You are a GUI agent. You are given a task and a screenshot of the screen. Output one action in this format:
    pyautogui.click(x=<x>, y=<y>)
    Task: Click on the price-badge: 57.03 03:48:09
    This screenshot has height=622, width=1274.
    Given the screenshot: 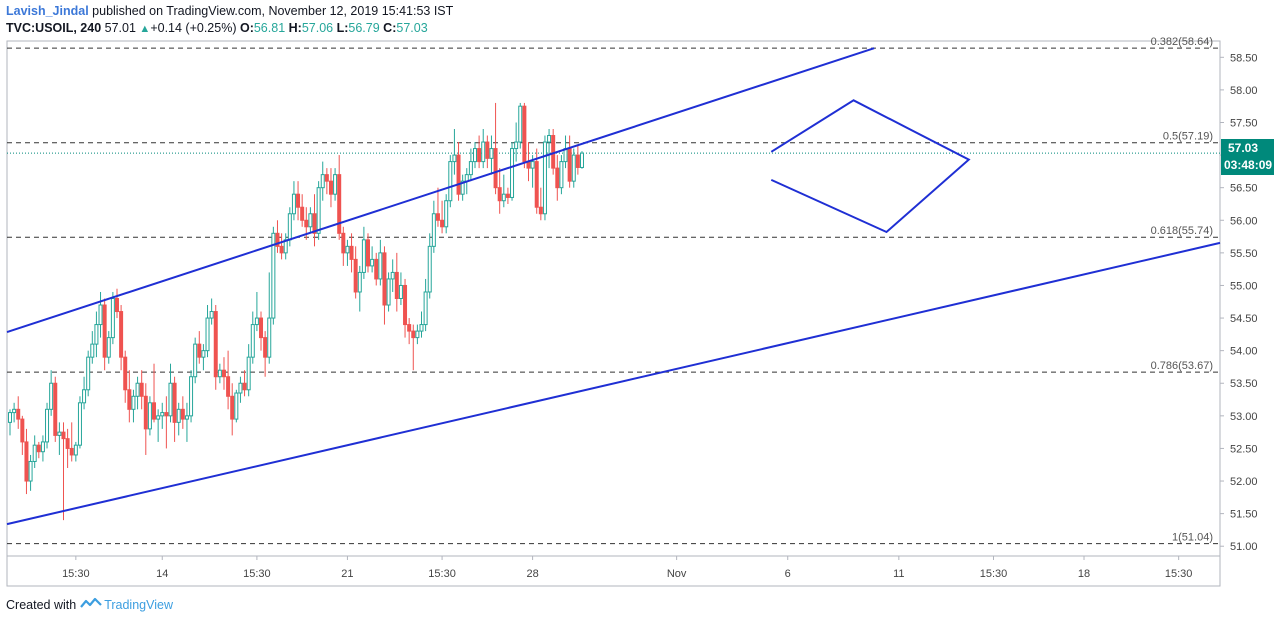 What is the action you would take?
    pyautogui.click(x=1247, y=157)
    